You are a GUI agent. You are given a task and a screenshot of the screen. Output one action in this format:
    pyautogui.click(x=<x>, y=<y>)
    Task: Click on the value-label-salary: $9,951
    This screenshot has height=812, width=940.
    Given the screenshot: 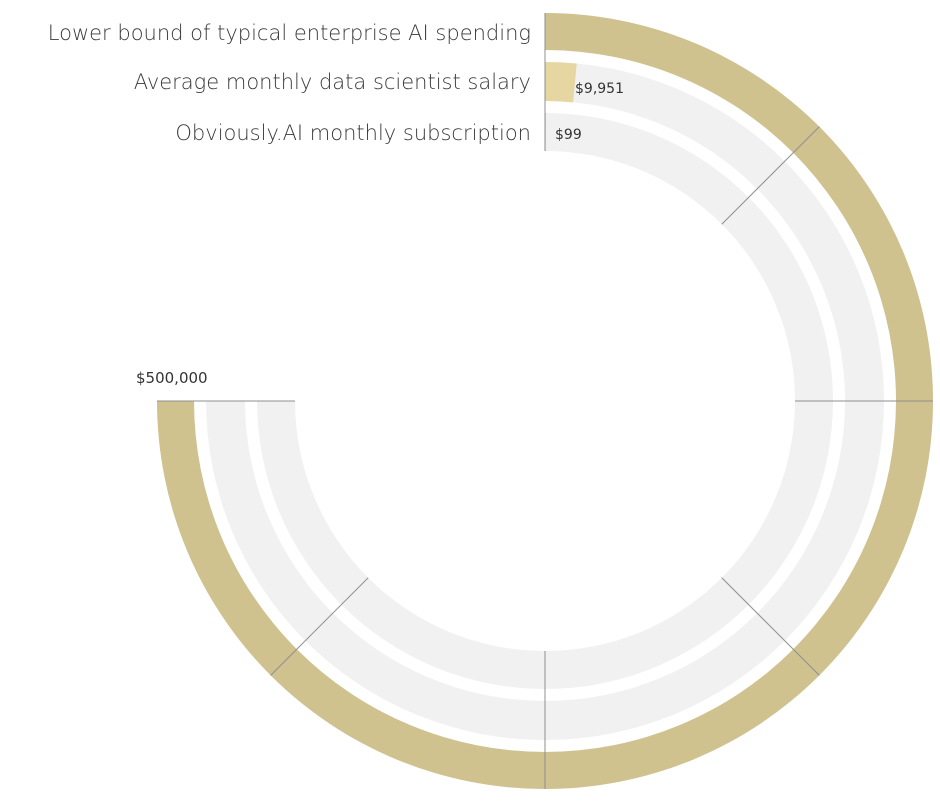 What is the action you would take?
    pyautogui.click(x=599, y=89)
    